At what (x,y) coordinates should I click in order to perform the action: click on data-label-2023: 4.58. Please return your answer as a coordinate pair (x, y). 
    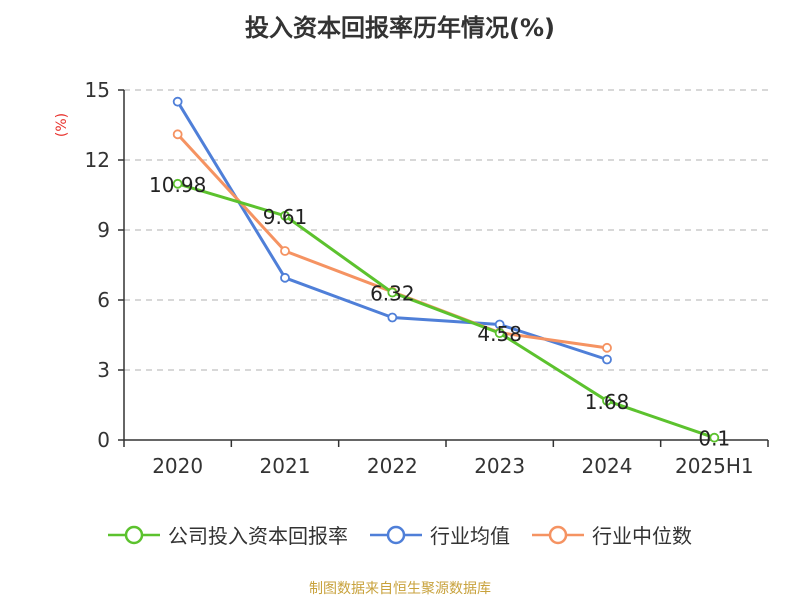
    Looking at the image, I should click on (499, 334).